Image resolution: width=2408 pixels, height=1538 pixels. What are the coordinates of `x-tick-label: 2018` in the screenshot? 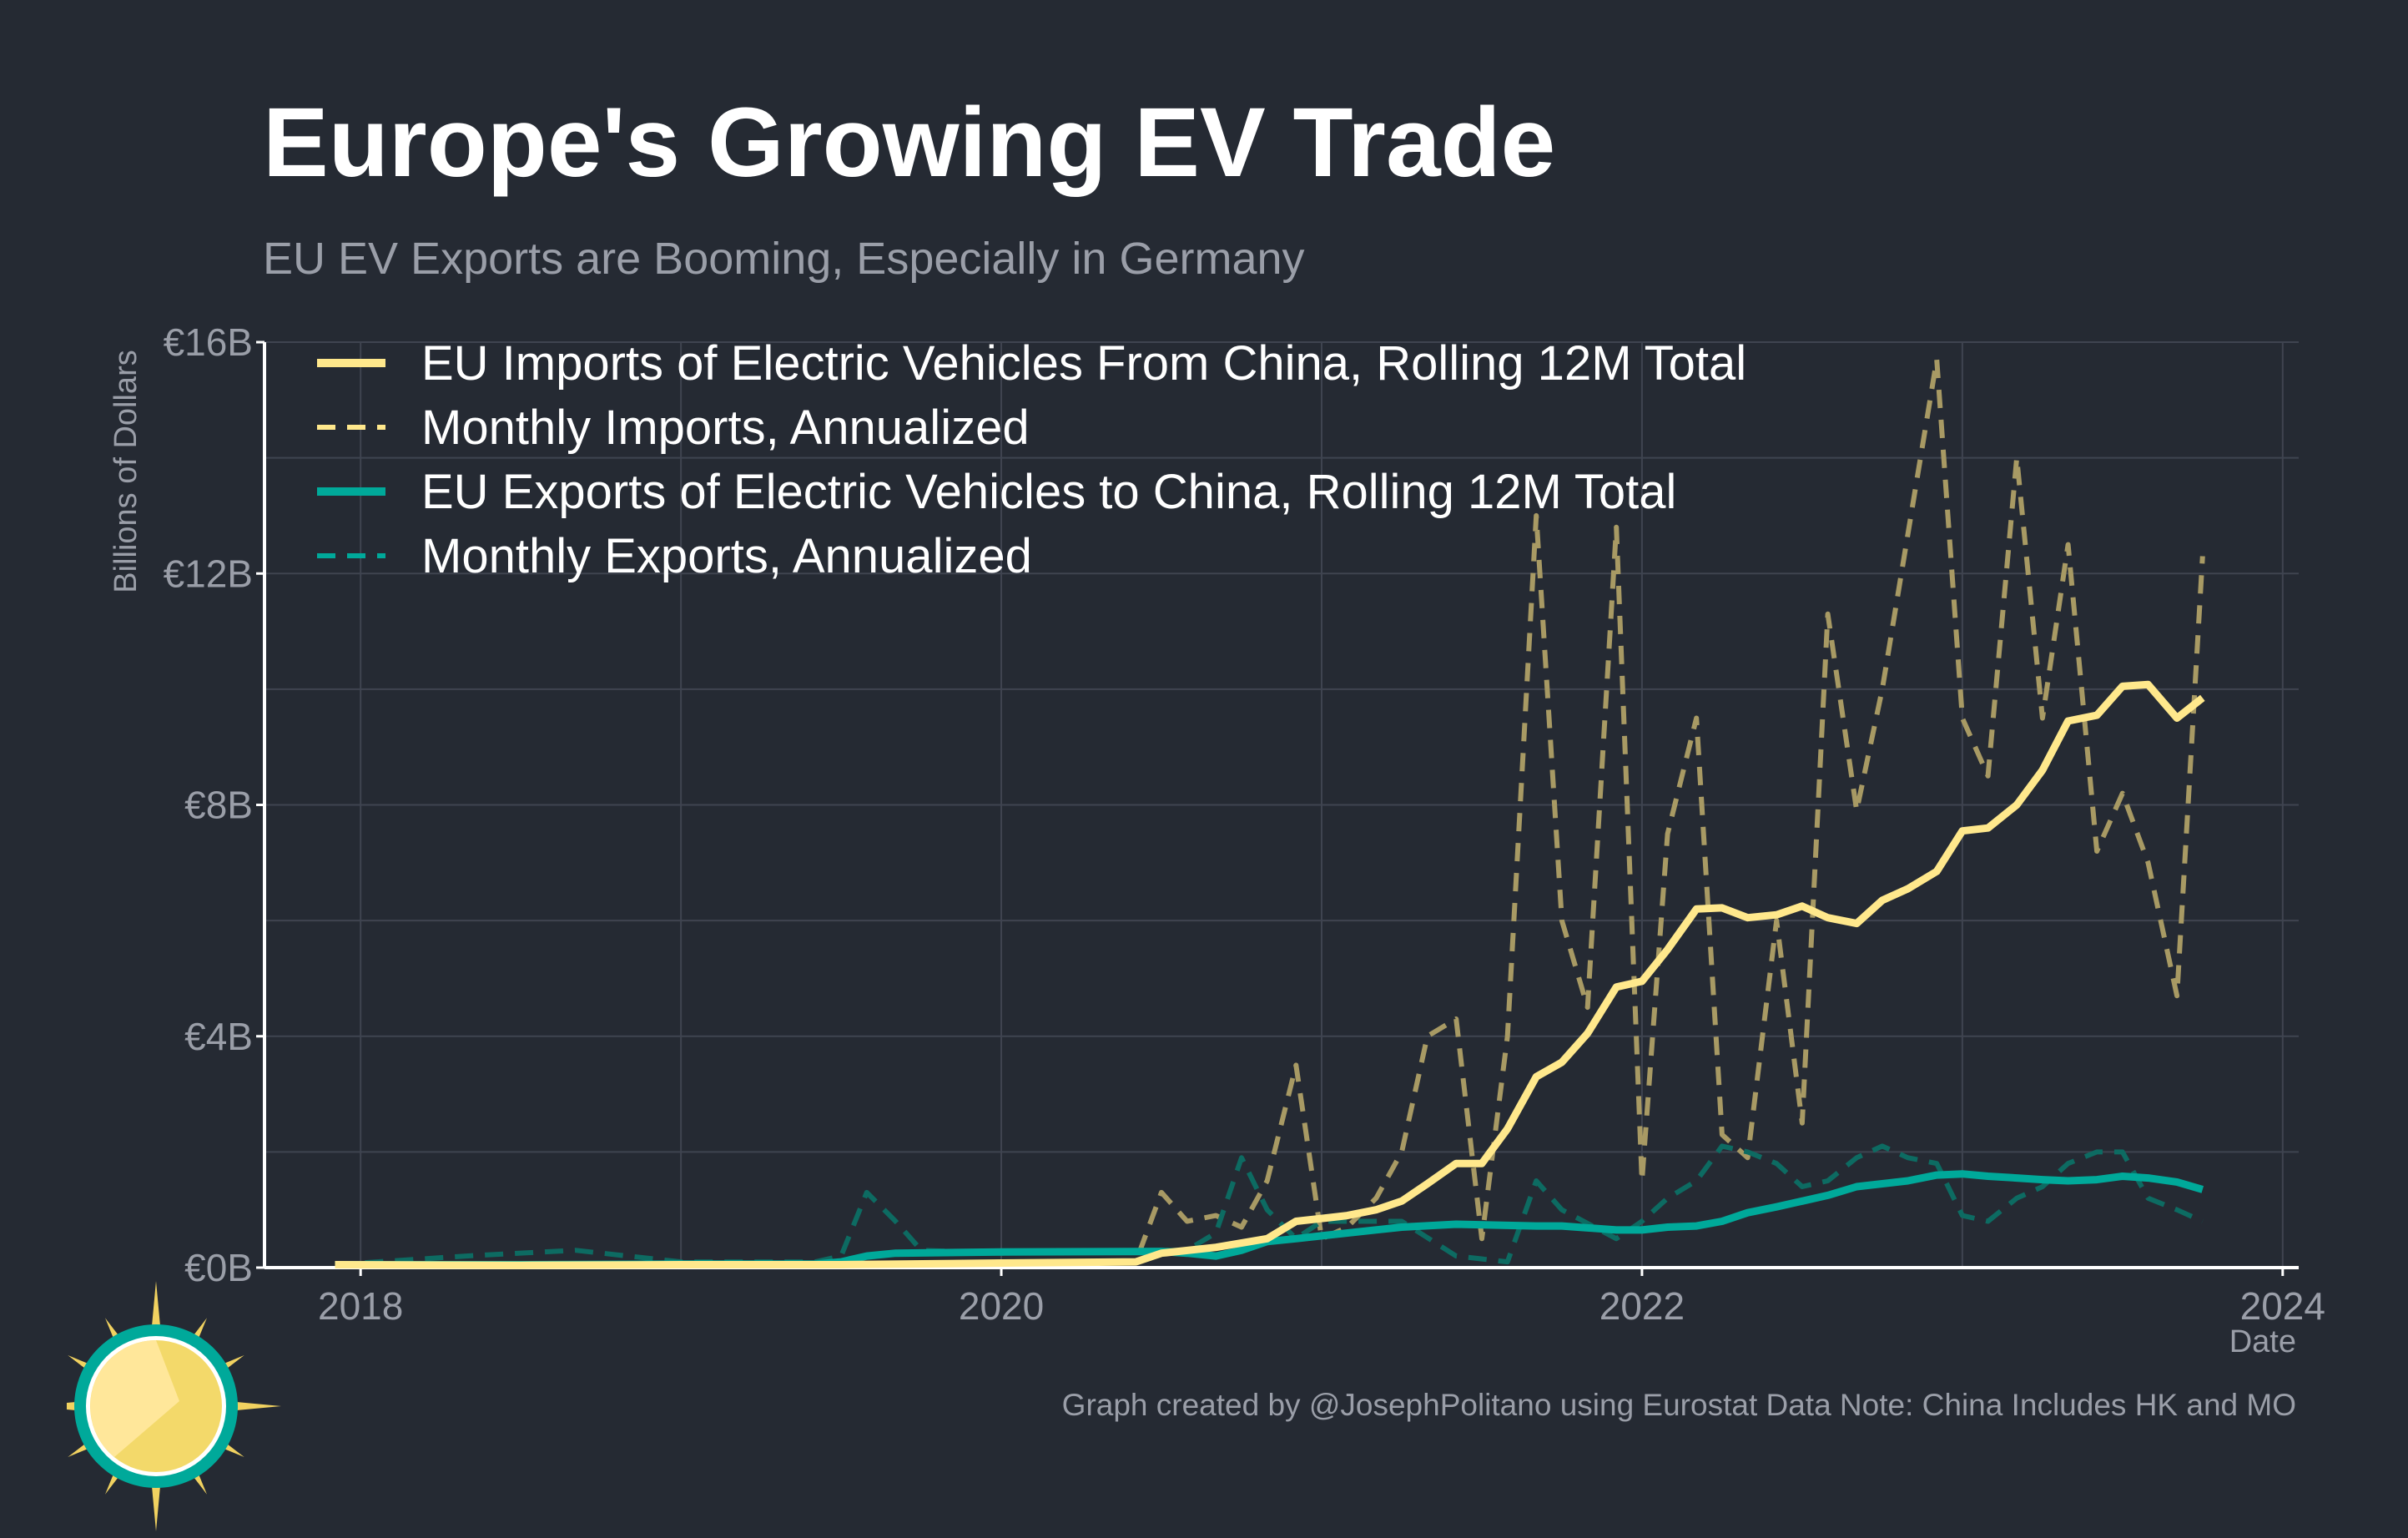 It's located at (360, 1306).